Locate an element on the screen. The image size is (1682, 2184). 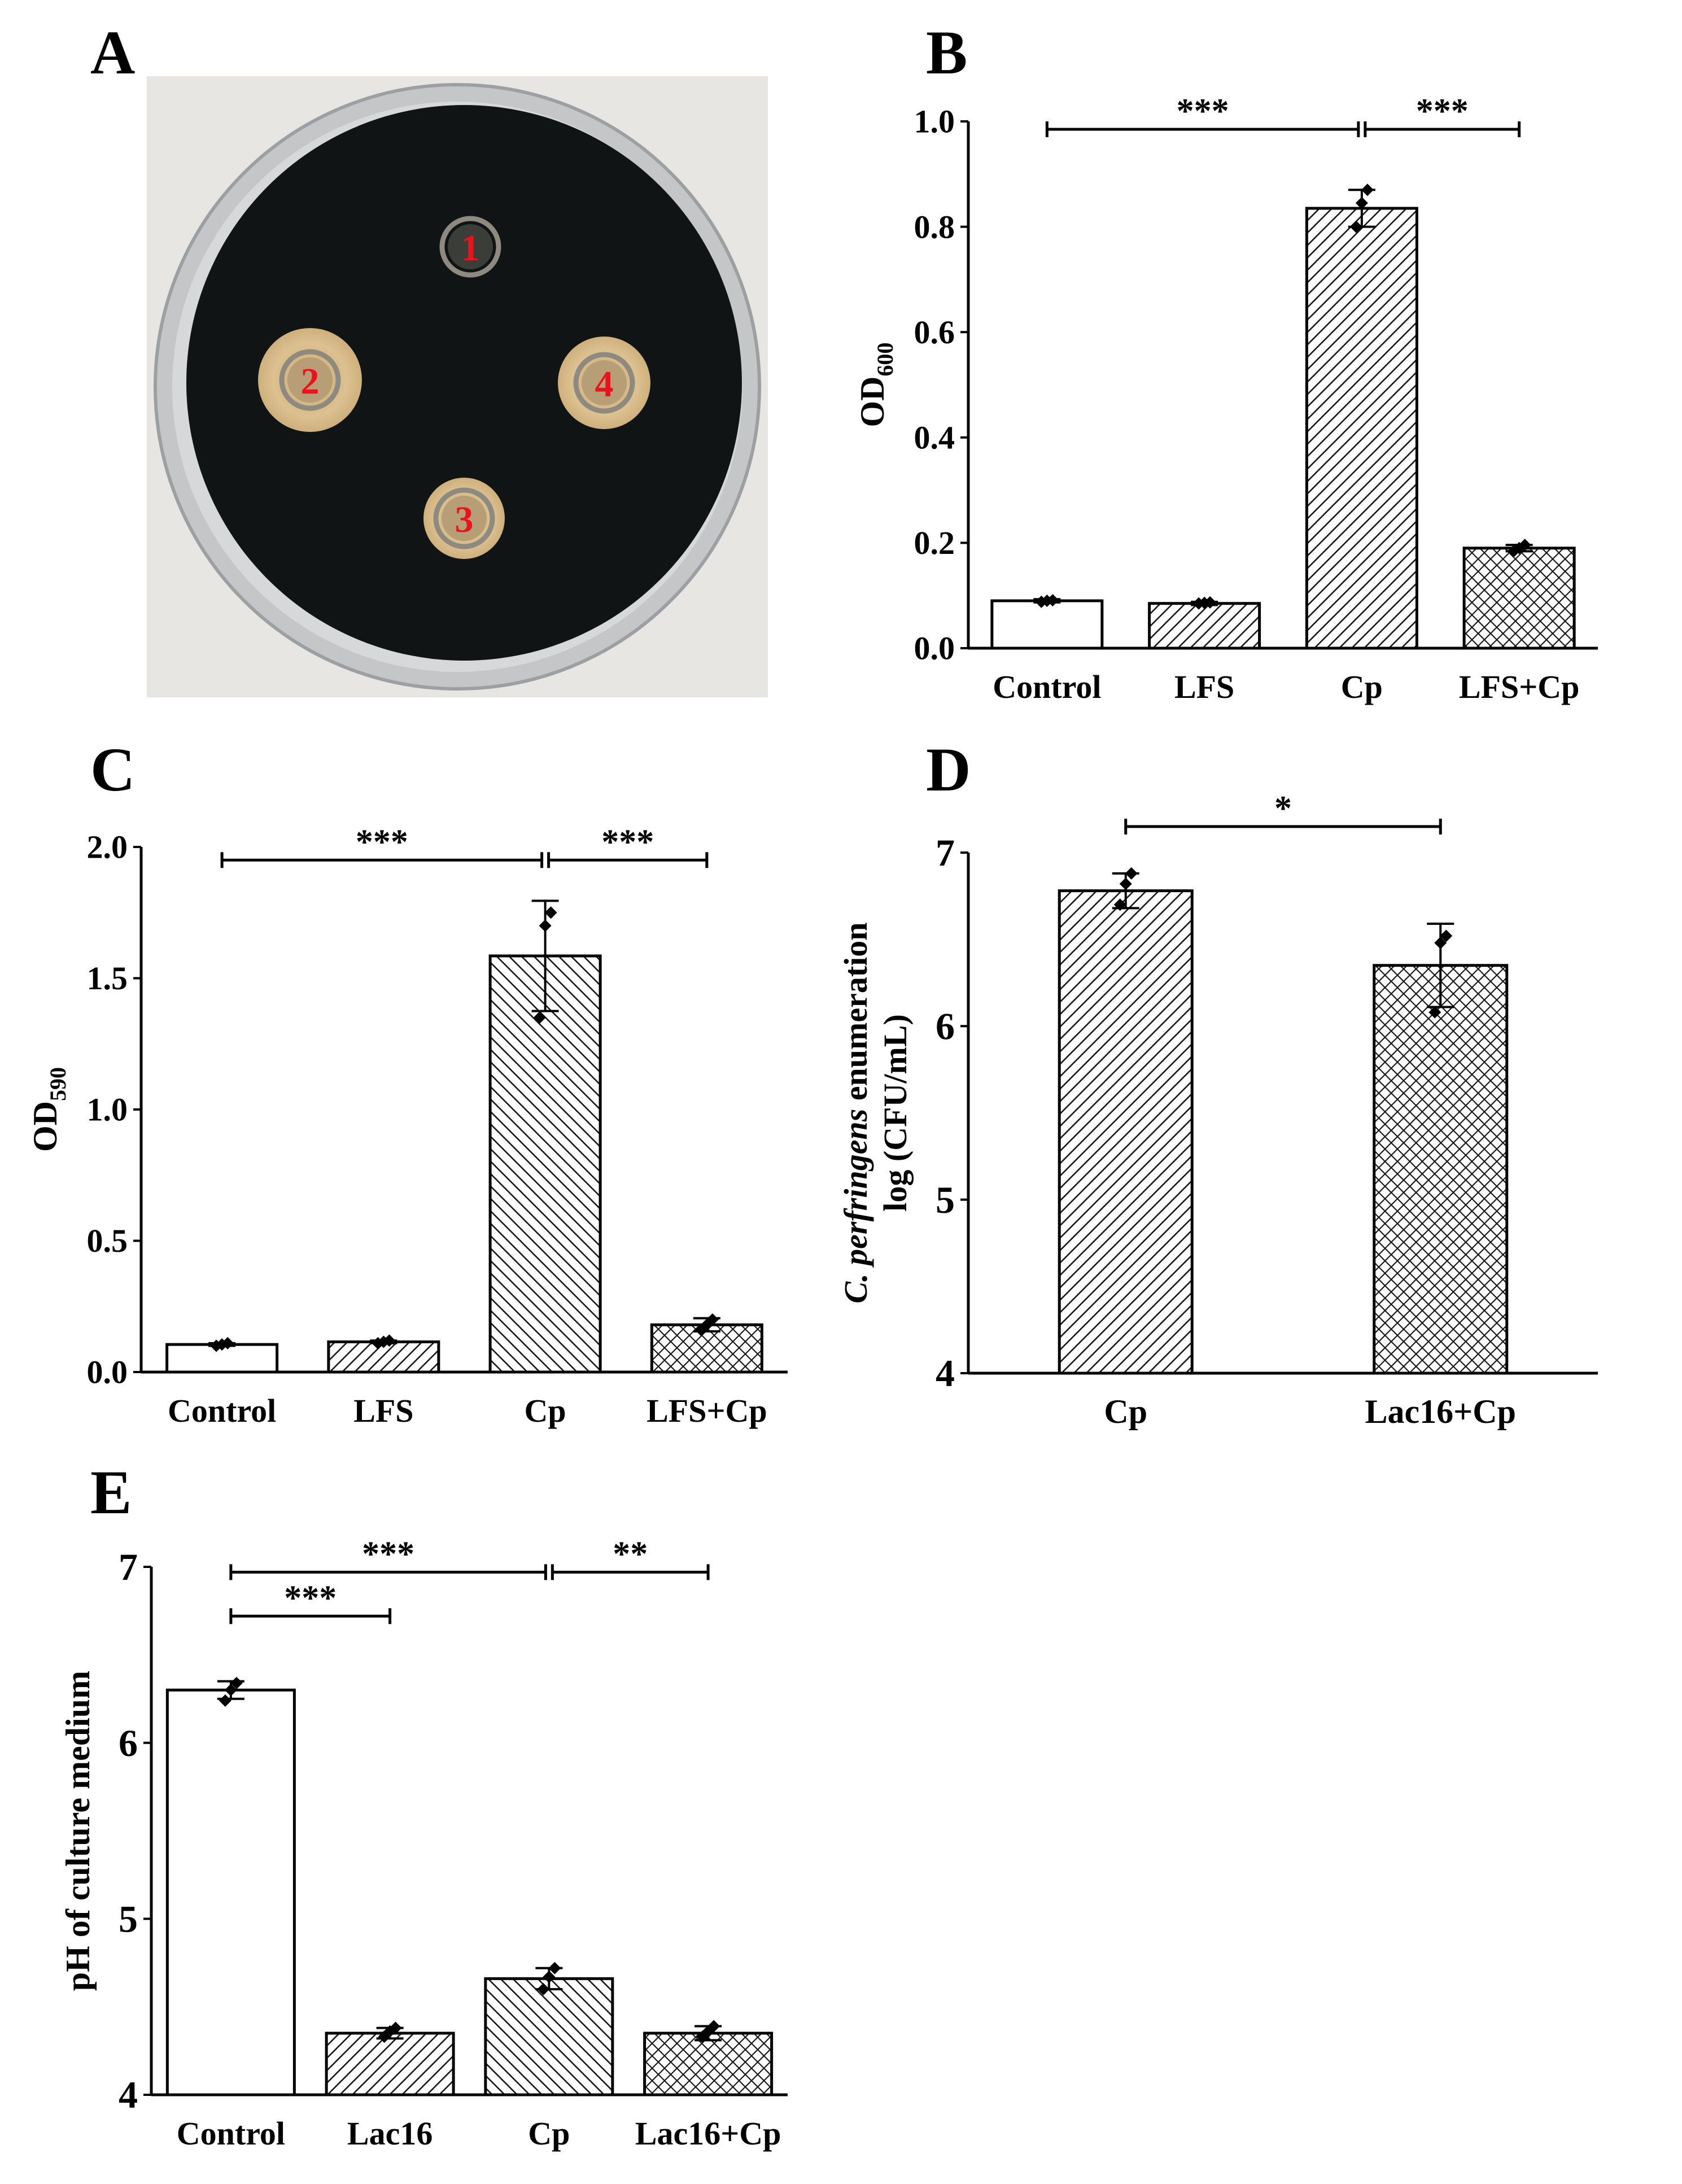
y-tick-label-d-2: 6 is located at coordinates (945, 1025).